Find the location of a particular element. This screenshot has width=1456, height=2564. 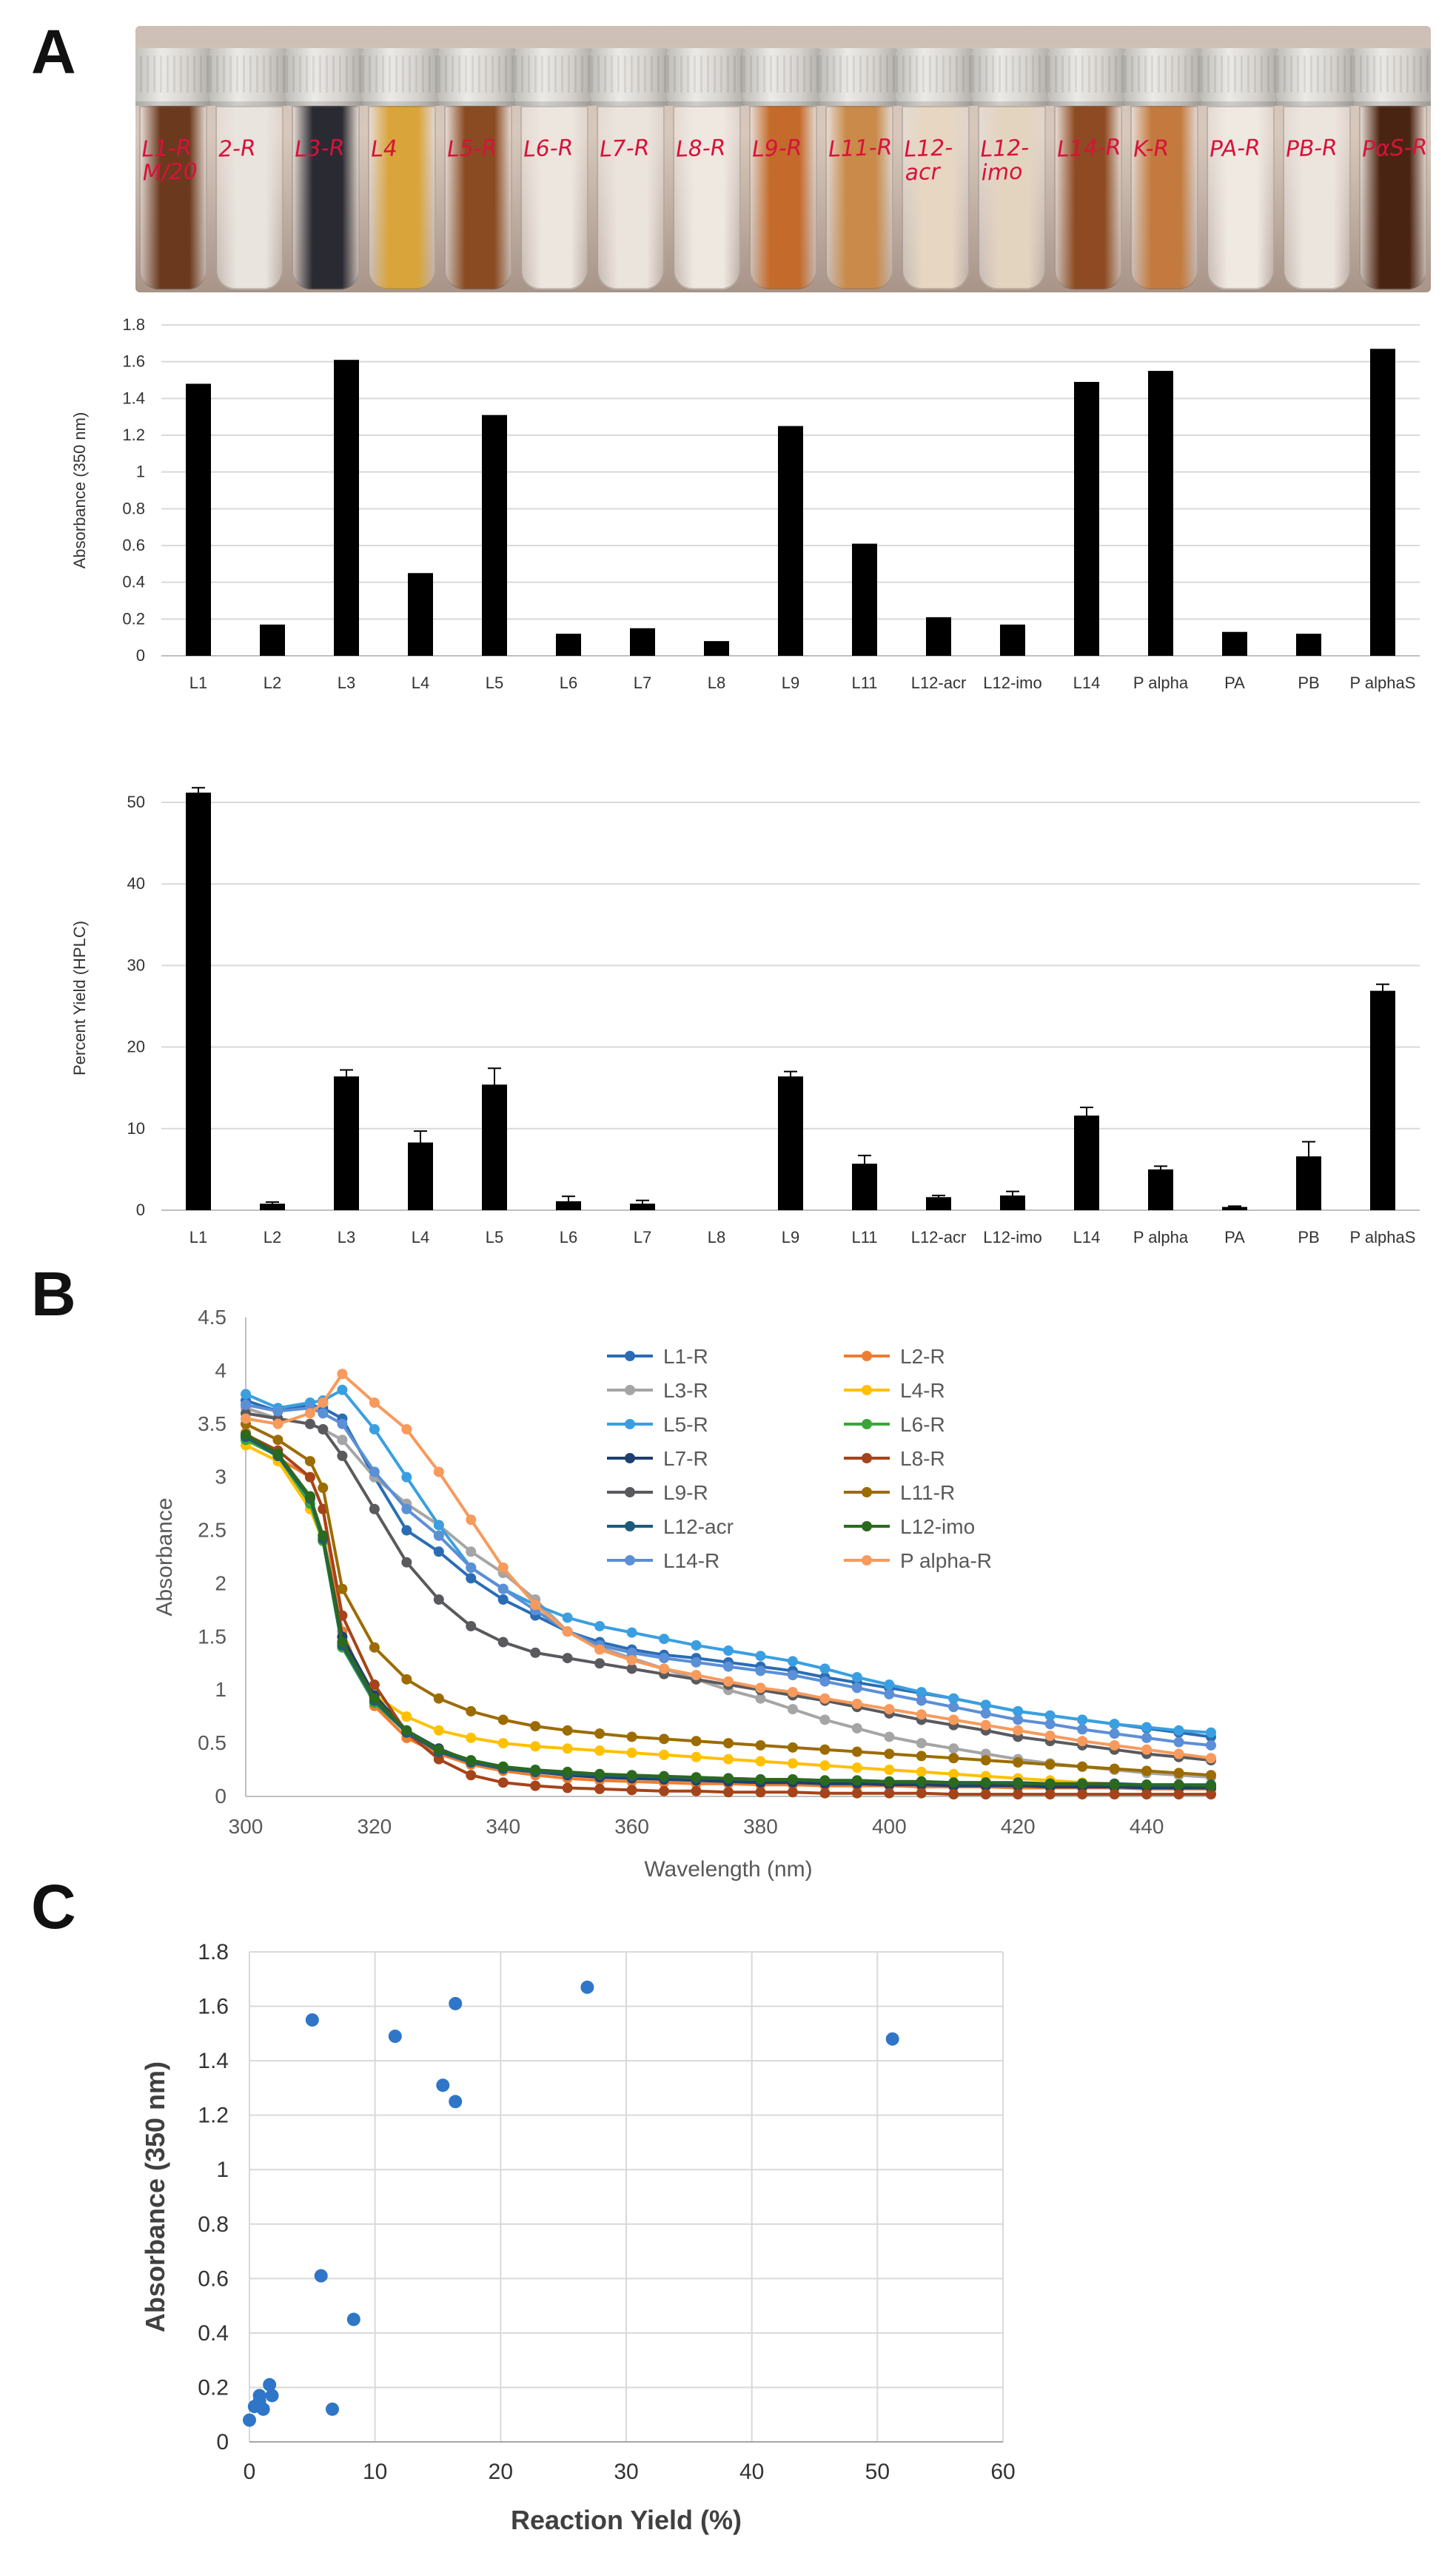

vial: 2-R is located at coordinates (249, 168).